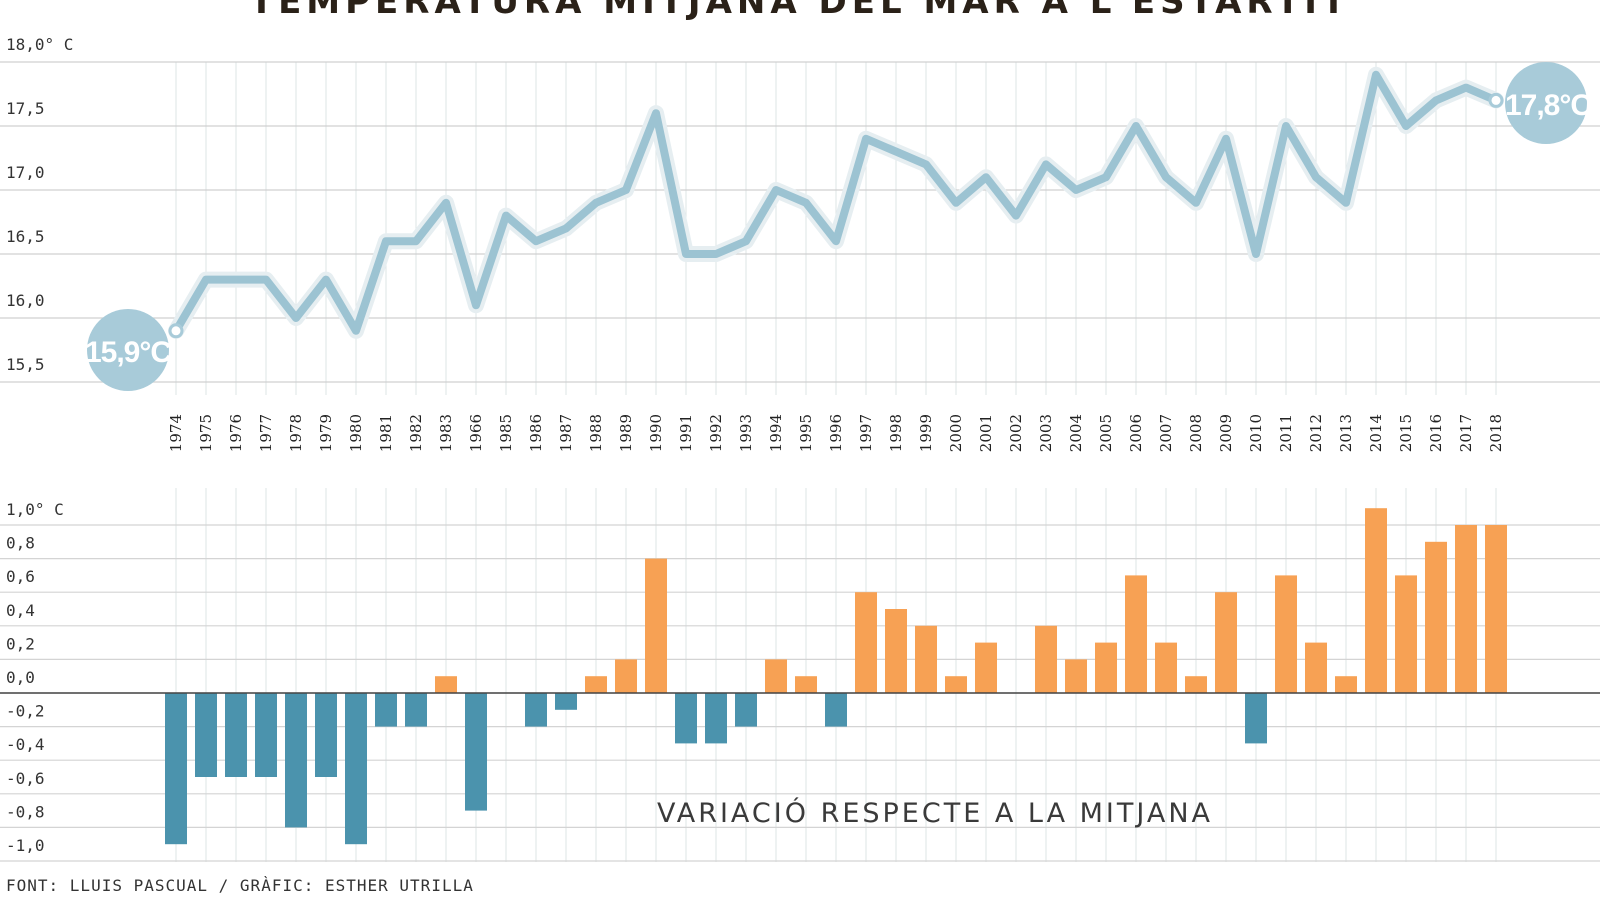 The width and height of the screenshot is (1600, 900). Describe the element at coordinates (206, 433) in the screenshot. I see `year-label: 1975` at that location.